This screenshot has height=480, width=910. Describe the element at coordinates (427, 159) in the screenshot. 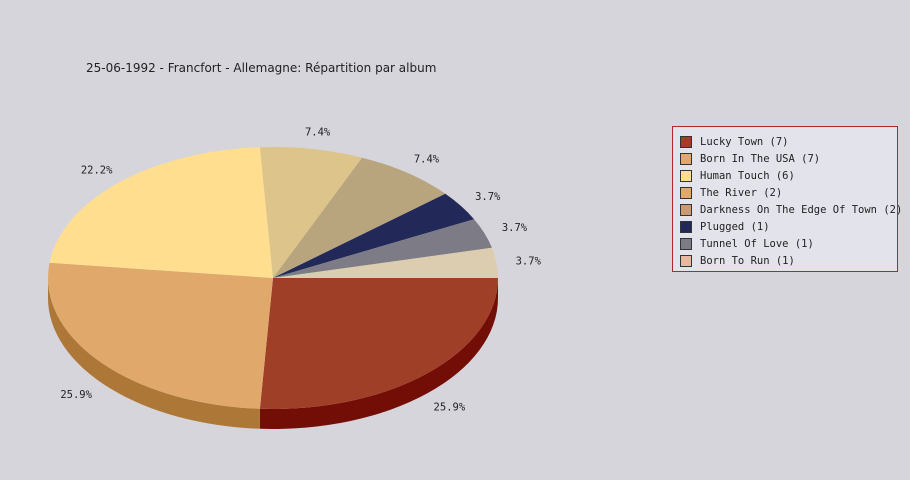

I see `slice-label-4: 7.4%` at that location.